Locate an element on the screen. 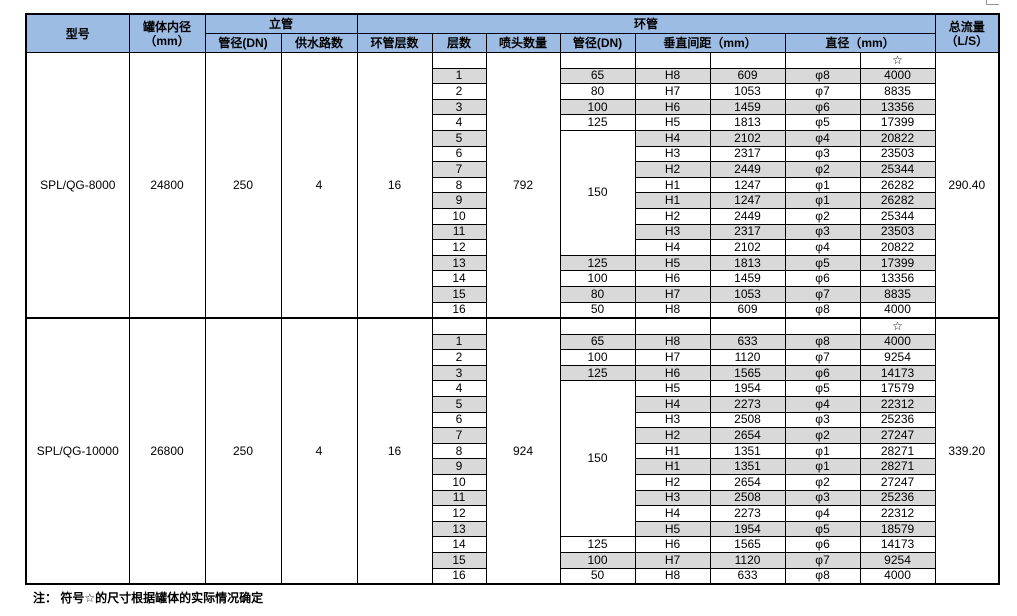 The width and height of the screenshot is (1017, 616). layer-cell: 5 is located at coordinates (459, 138).